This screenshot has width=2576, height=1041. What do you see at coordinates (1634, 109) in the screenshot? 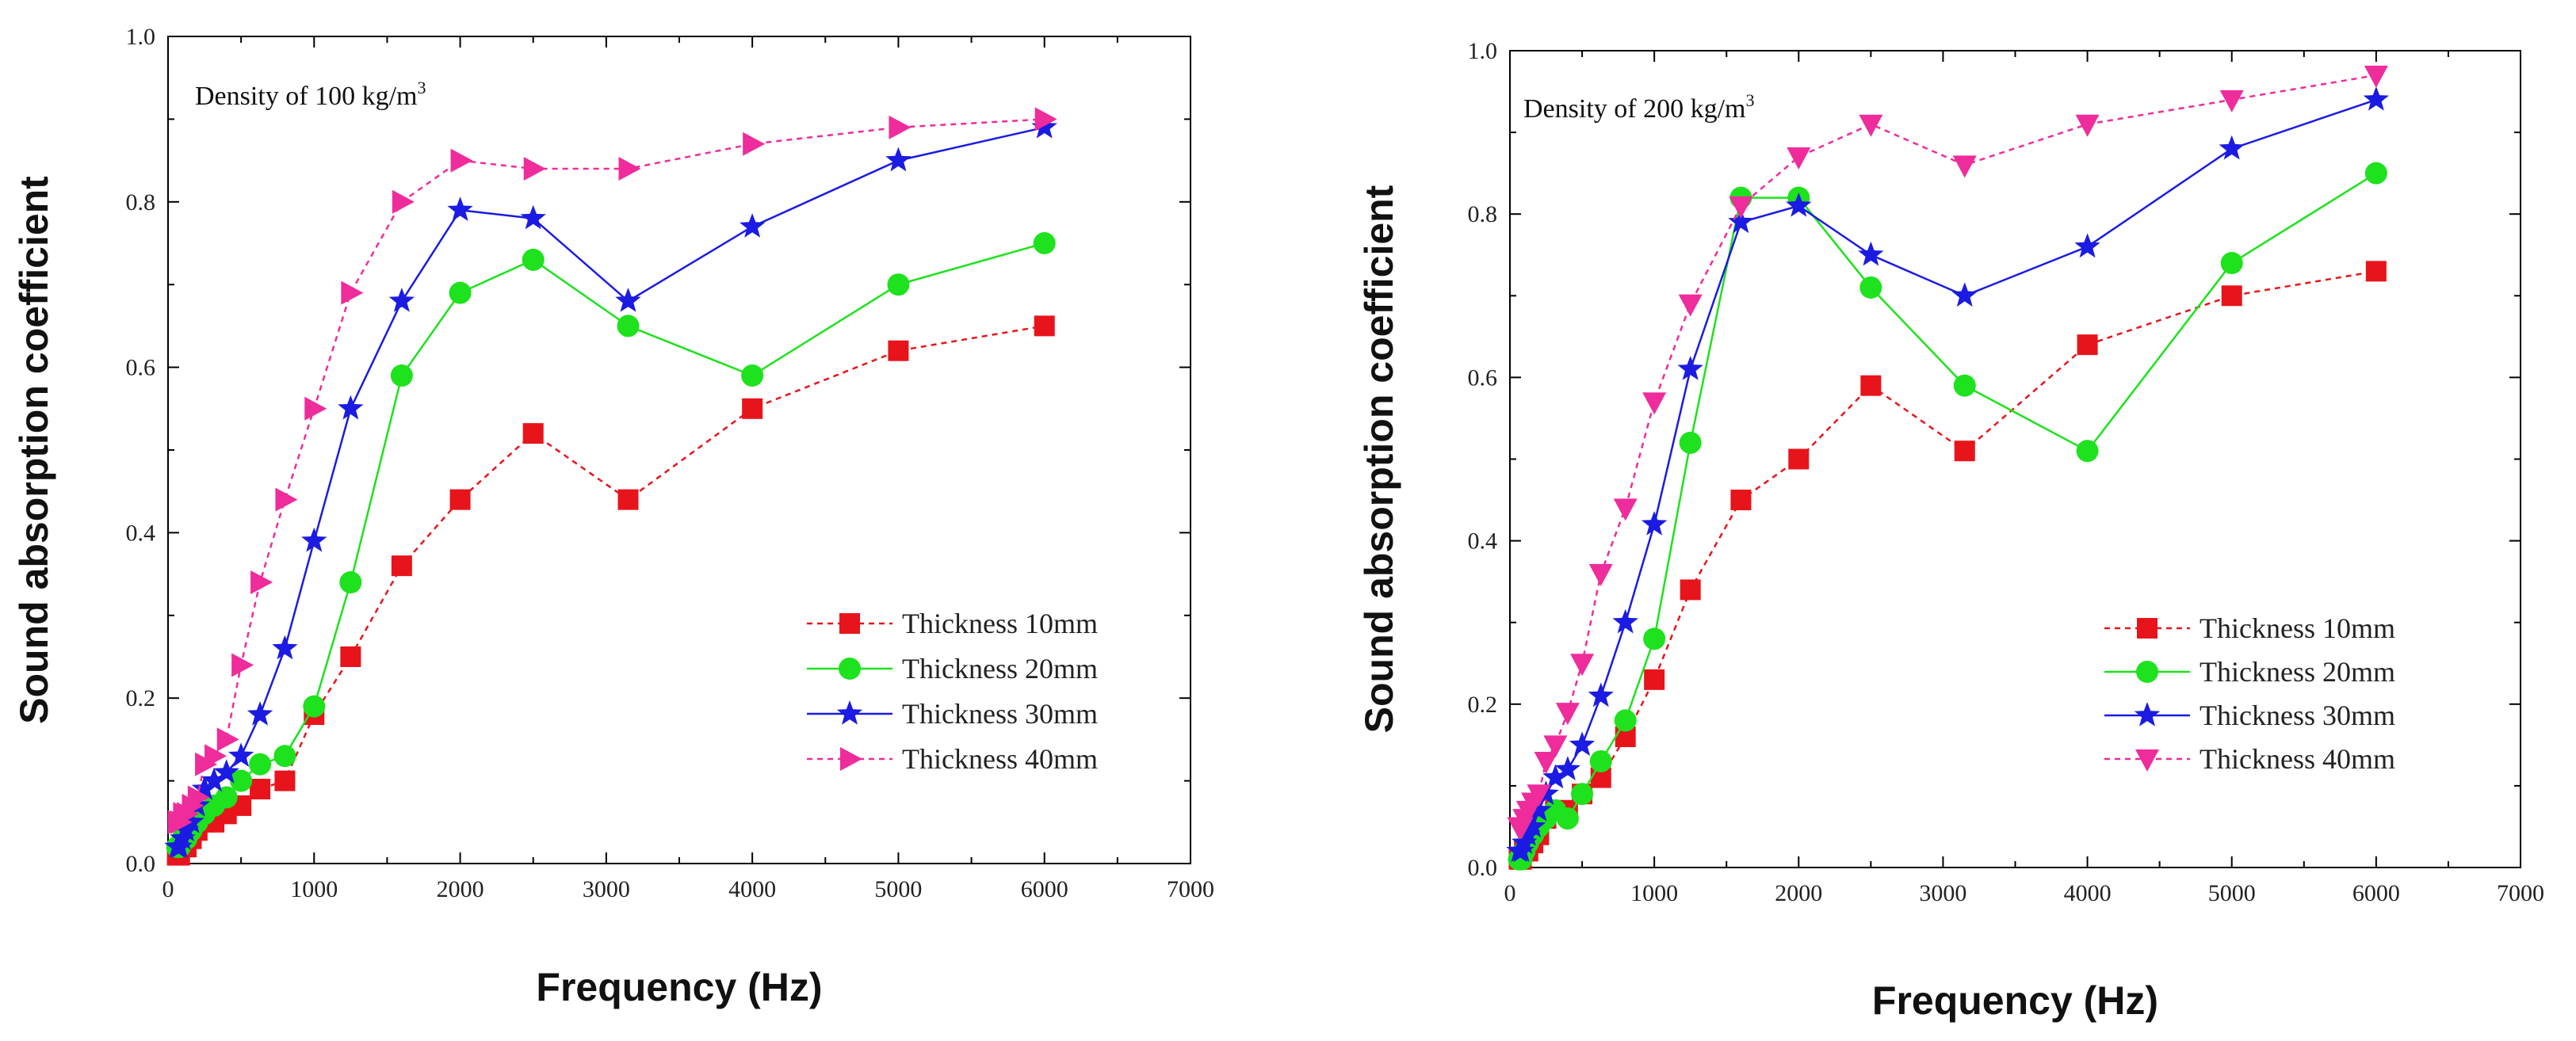
I see `annotation-text: Density of 200 kg/m` at bounding box center [1634, 109].